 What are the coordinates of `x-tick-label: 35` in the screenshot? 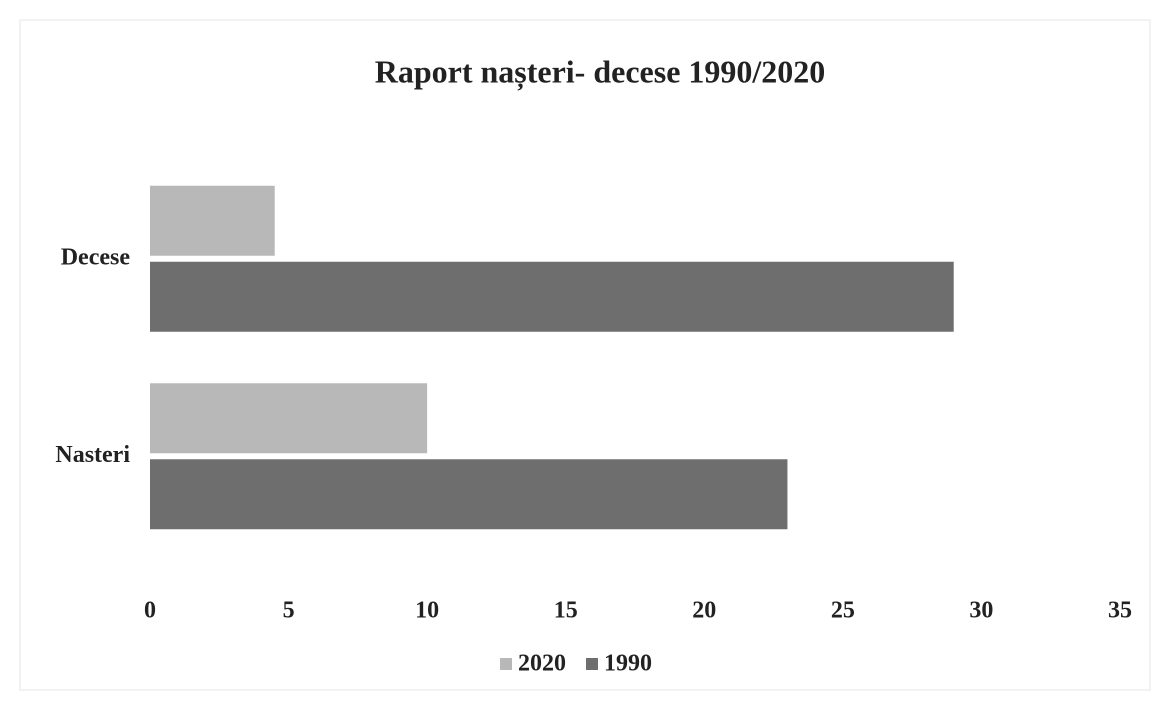 It's located at (1120, 611).